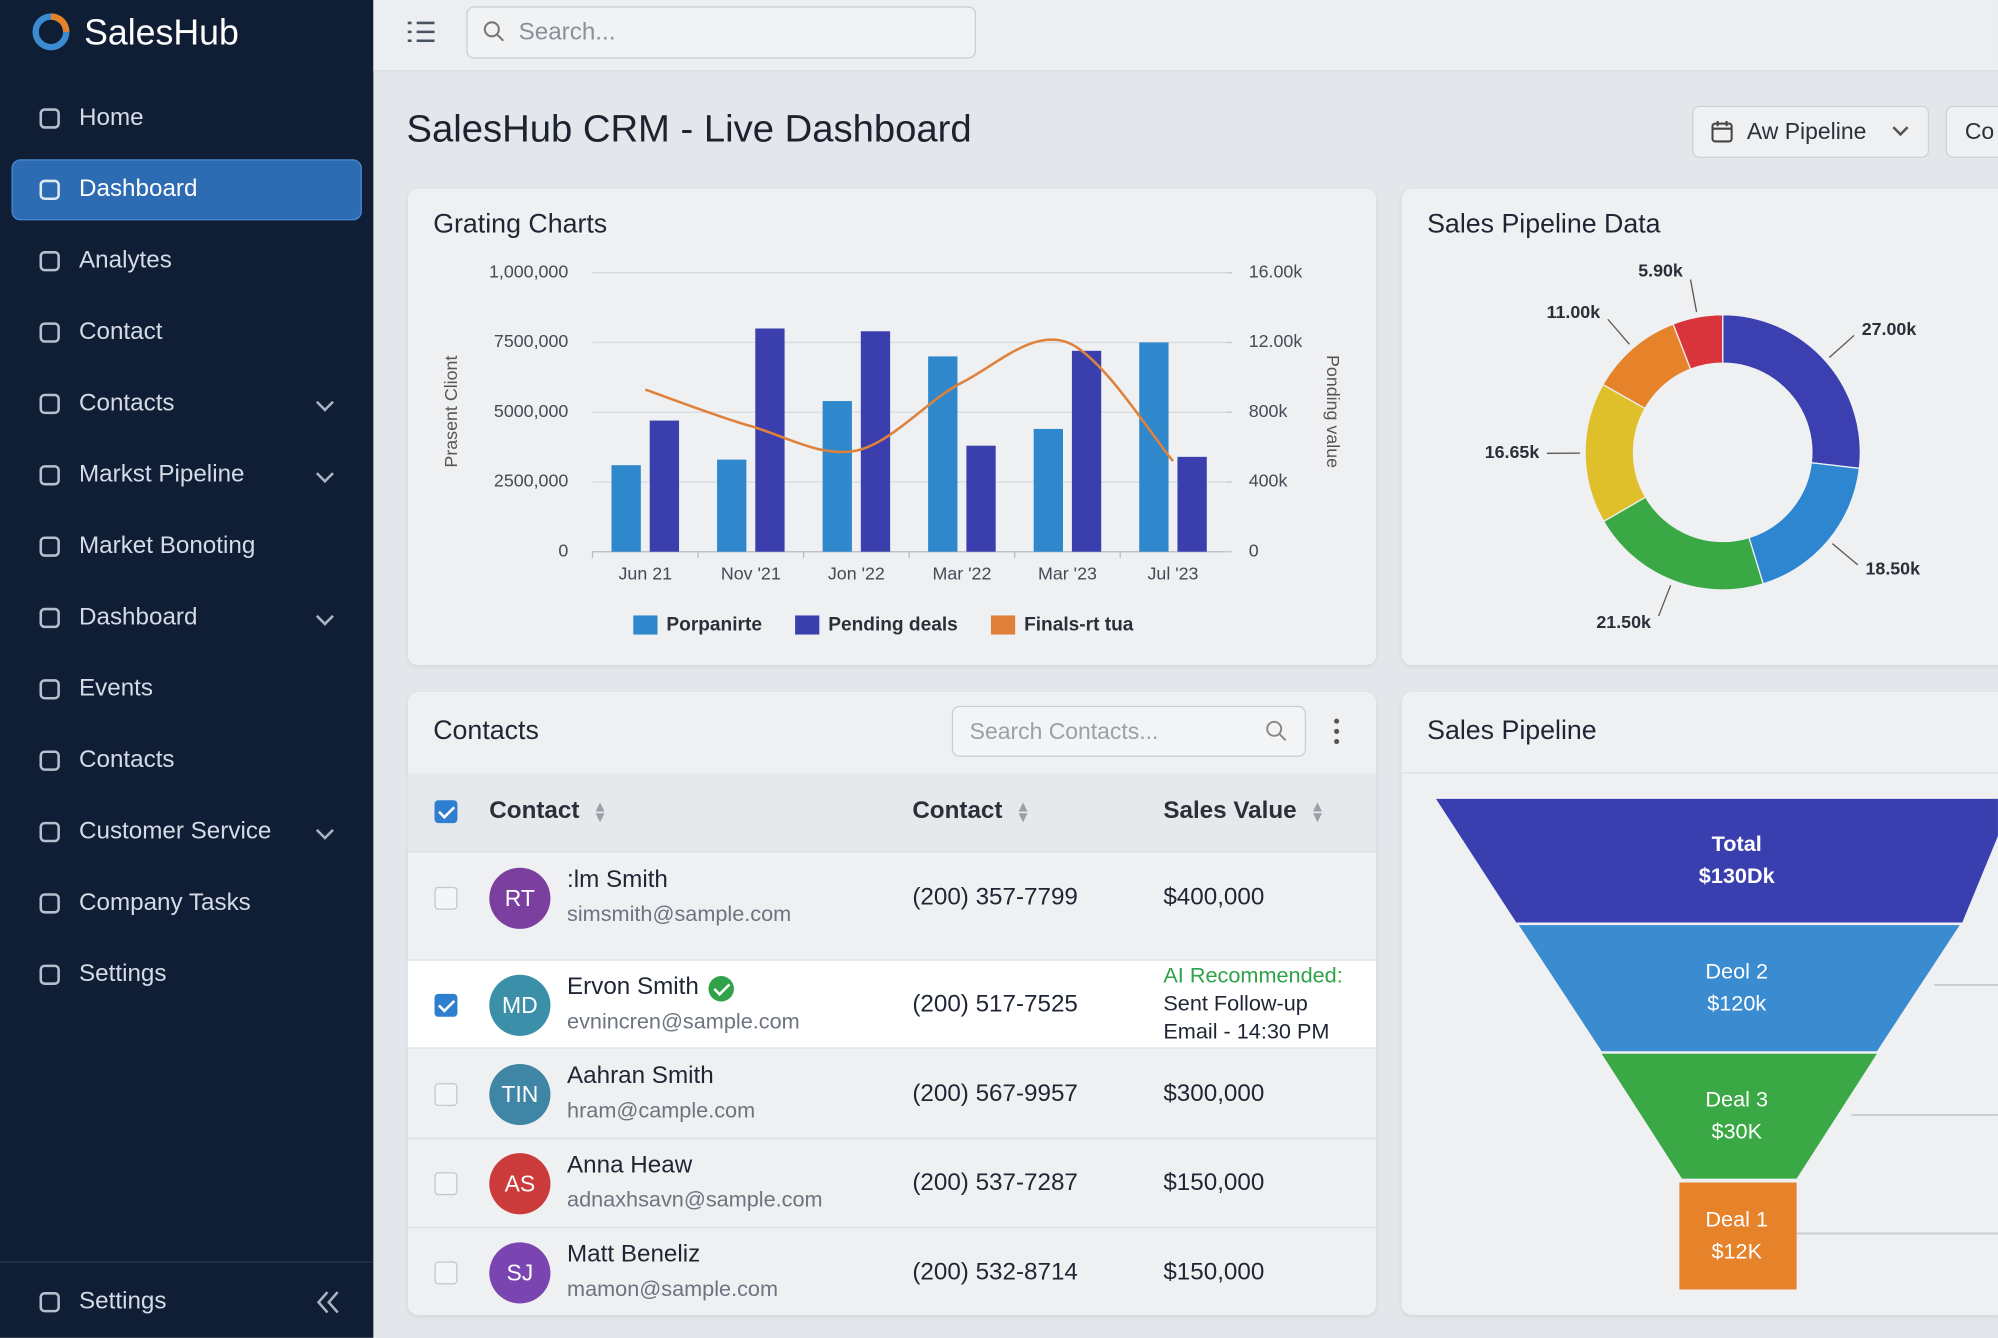 This screenshot has width=1998, height=1338. Describe the element at coordinates (1276, 341) in the screenshot. I see `y2-tick-label: 12.00k` at that location.